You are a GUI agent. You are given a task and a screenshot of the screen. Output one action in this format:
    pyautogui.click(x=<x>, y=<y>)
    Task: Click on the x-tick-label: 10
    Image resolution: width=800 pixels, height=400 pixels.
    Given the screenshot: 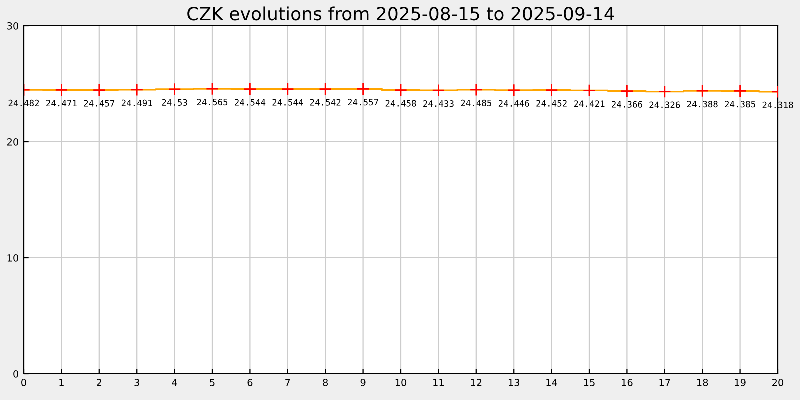 What is the action you would take?
    pyautogui.click(x=401, y=382)
    